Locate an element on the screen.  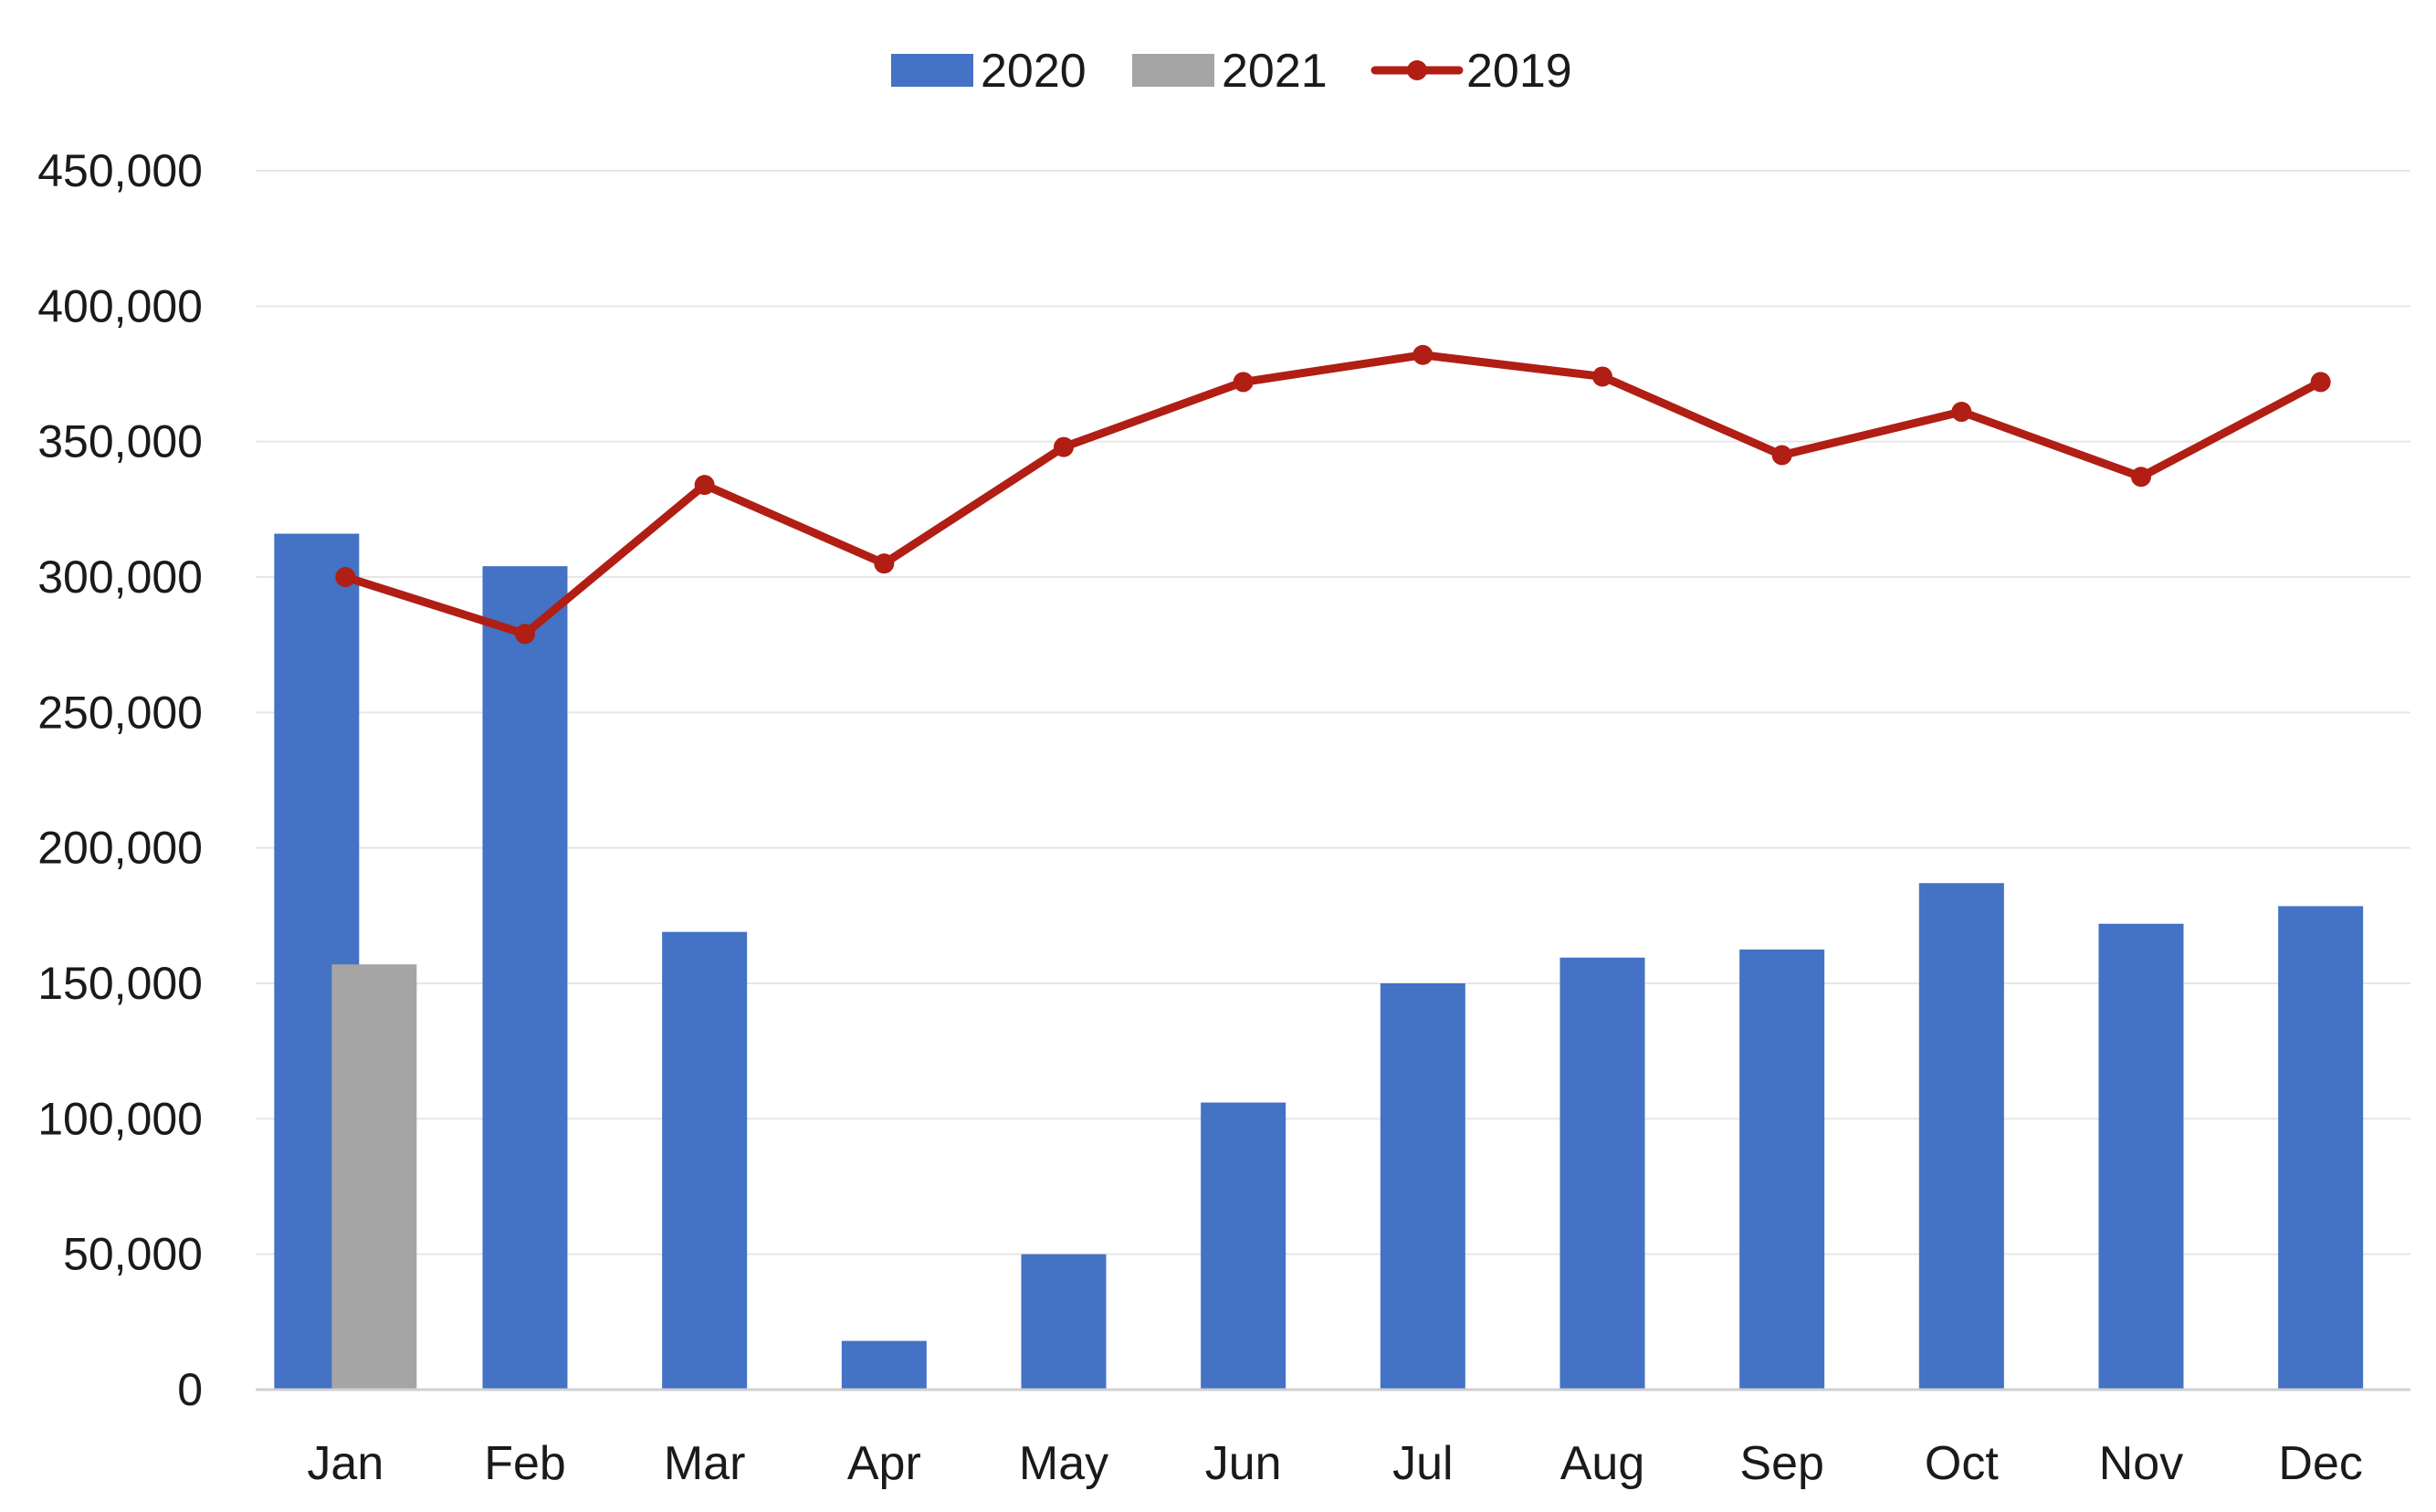
bar-2020-jun is located at coordinates (1243, 1246).